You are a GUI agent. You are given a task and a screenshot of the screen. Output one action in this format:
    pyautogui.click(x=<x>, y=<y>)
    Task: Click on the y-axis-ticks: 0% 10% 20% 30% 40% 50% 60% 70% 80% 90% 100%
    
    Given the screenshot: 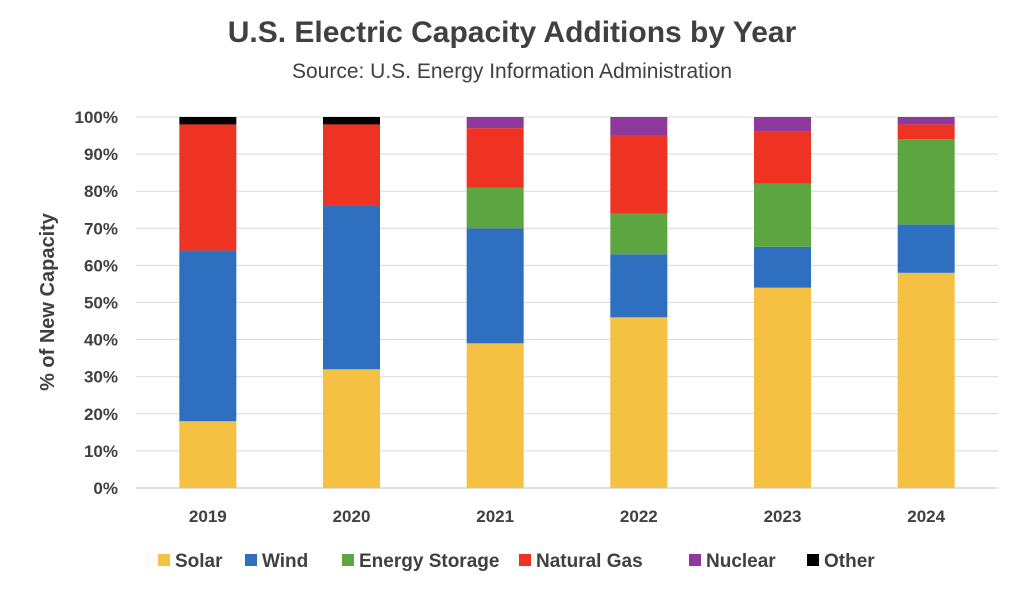 What is the action you would take?
    pyautogui.click(x=96, y=303)
    